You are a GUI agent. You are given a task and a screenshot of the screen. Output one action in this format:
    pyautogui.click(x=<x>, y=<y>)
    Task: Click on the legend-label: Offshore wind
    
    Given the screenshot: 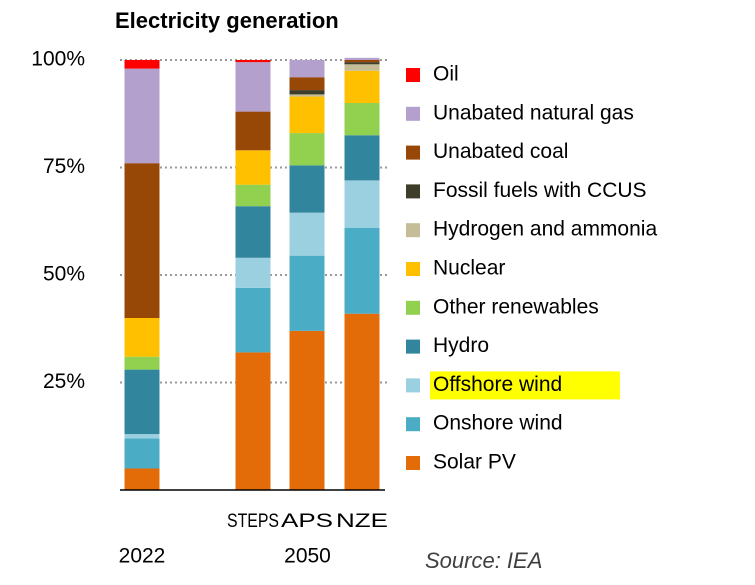 What is the action you would take?
    pyautogui.click(x=497, y=384)
    